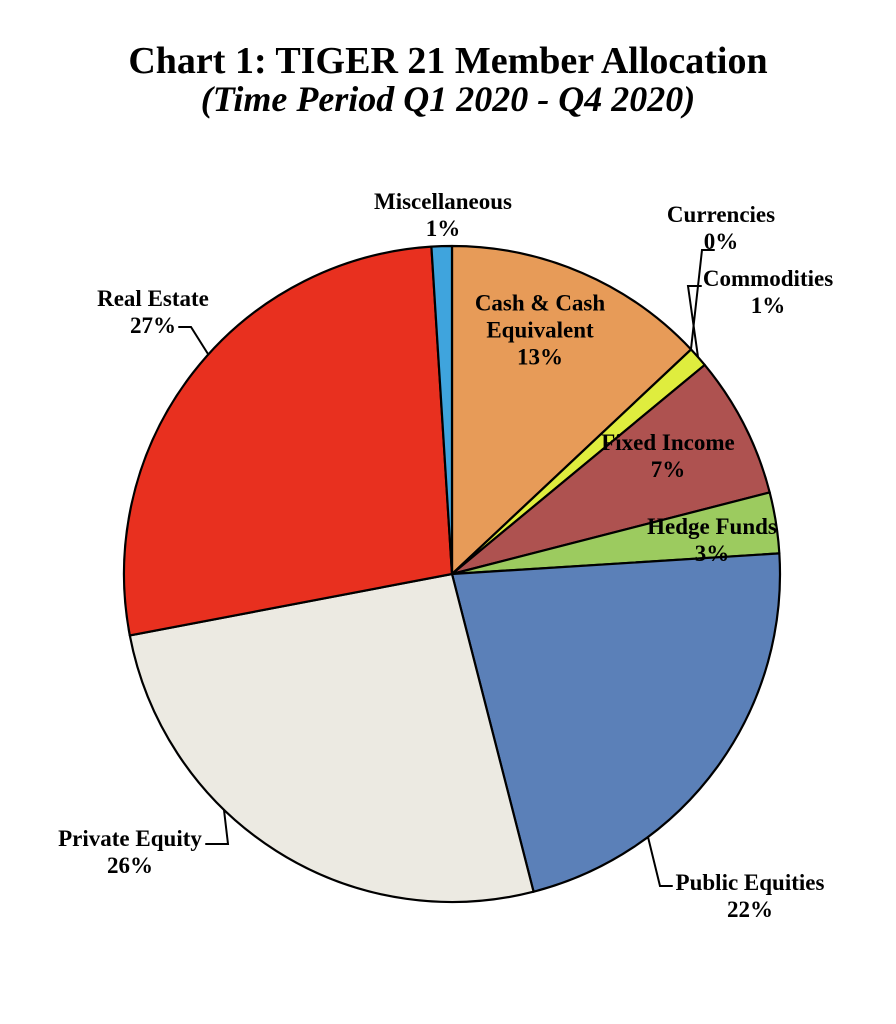 Image resolution: width=896 pixels, height=1024 pixels. Describe the element at coordinates (288, 441) in the screenshot. I see `pie-slice-real-estate` at that location.